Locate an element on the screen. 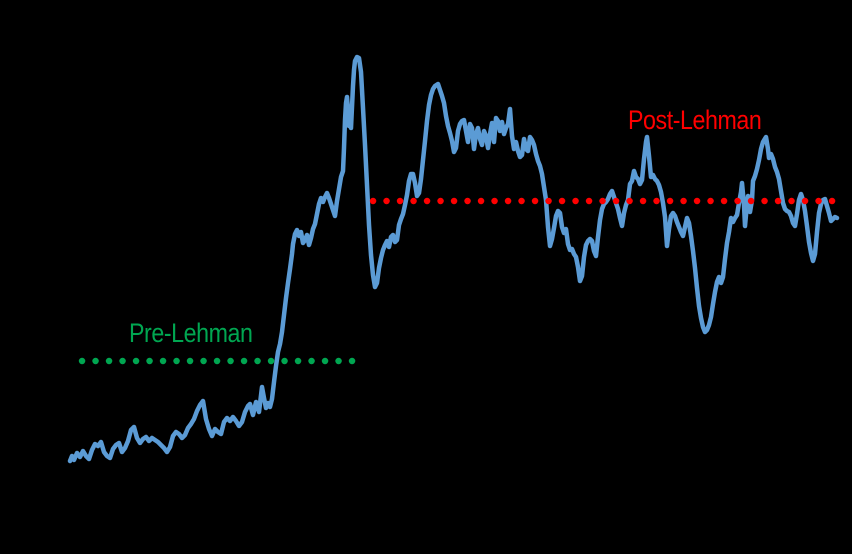 This screenshot has height=554, width=852. pre-lehman-label: Pre-Lehman is located at coordinates (191, 333).